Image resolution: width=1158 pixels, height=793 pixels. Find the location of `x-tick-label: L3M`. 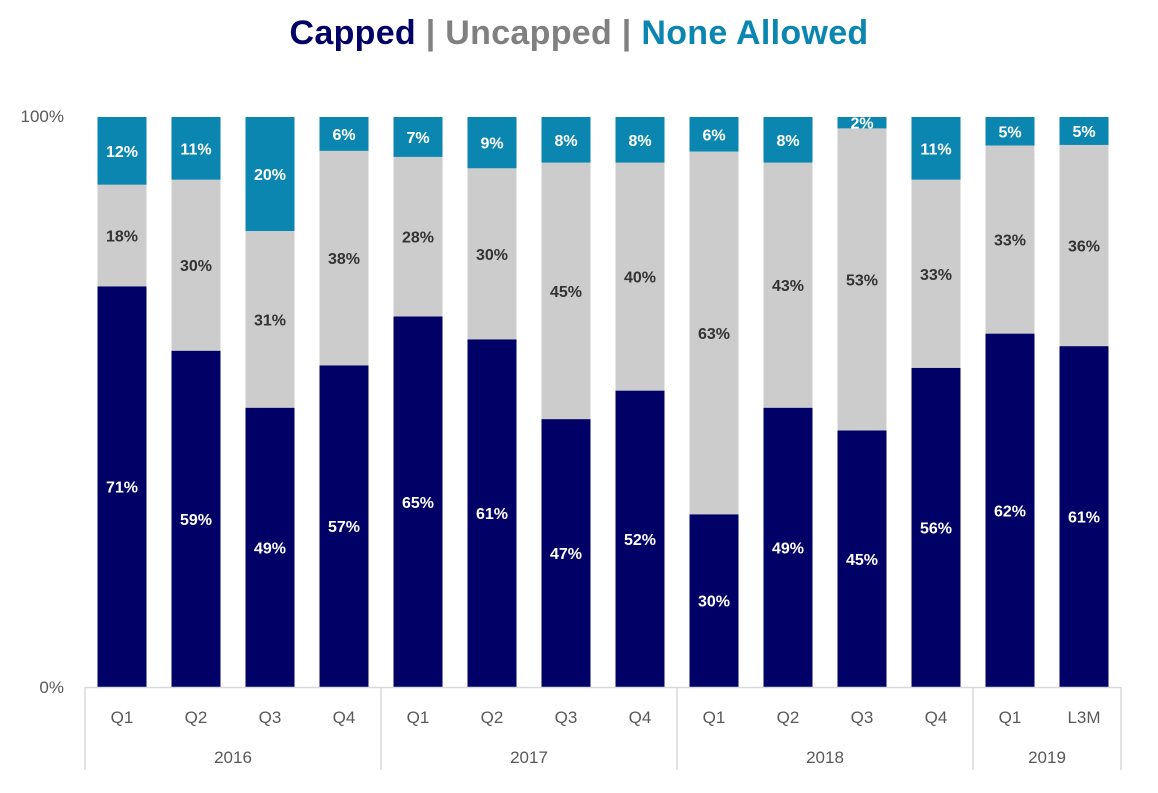

x-tick-label: L3M is located at coordinates (1083, 717).